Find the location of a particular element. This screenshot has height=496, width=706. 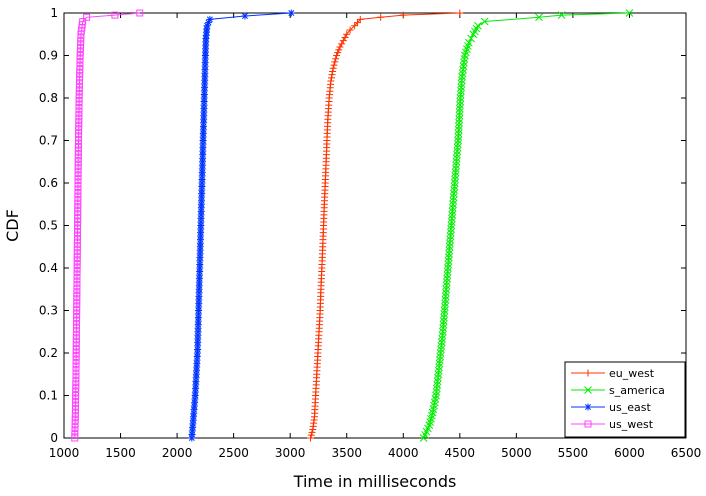

legend-item: us_west is located at coordinates (612, 424).